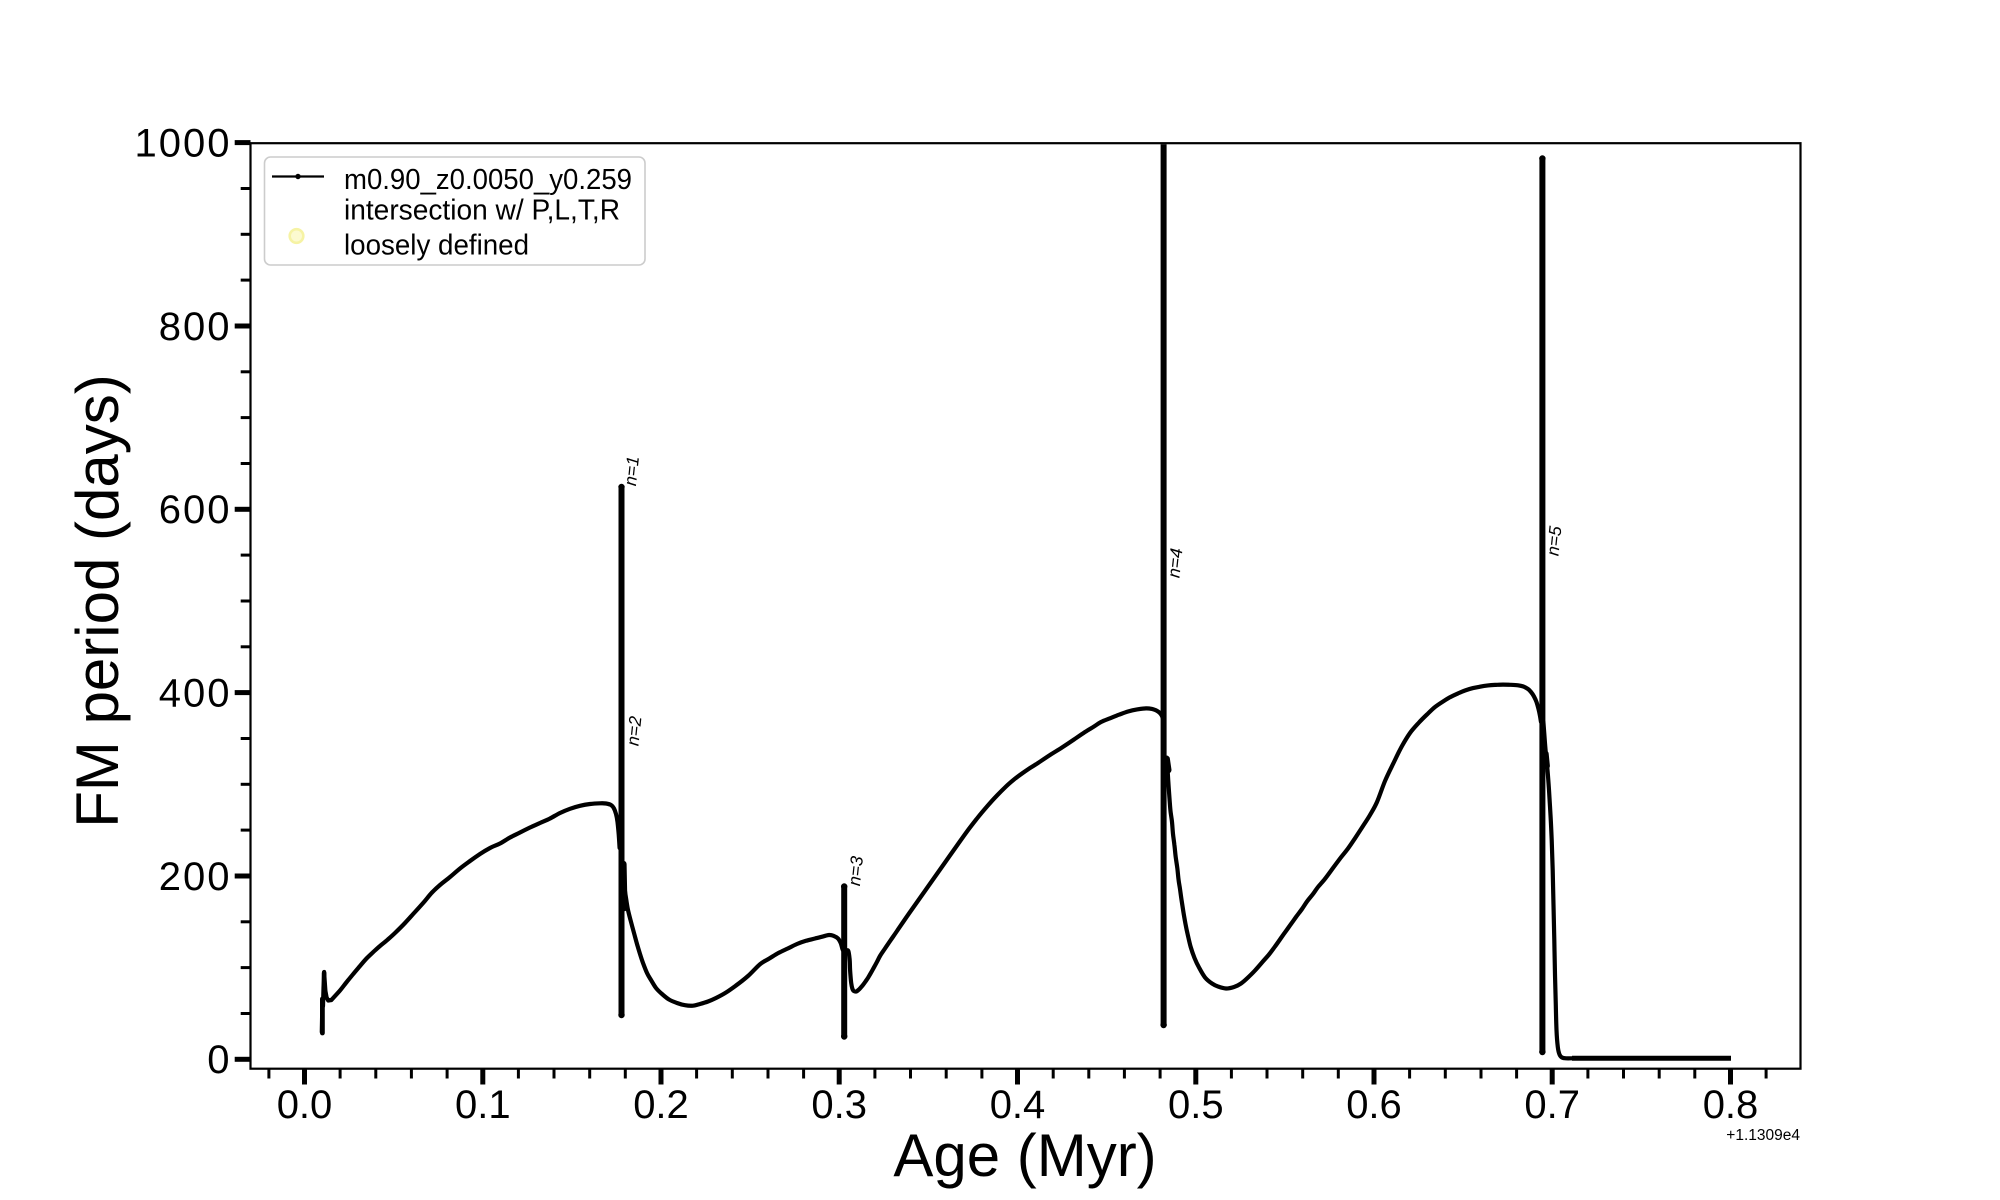  I want to click on svg-text: 0.5, so click(1196, 1105).